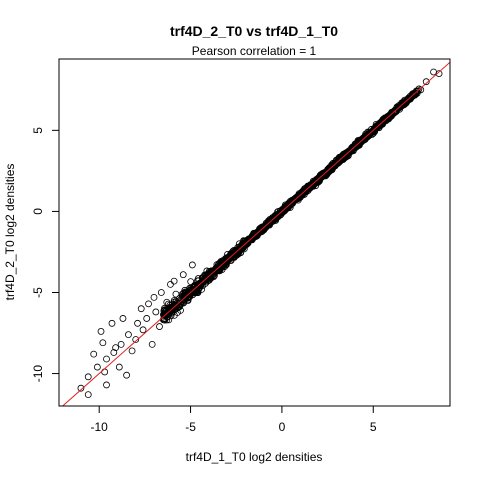 This screenshot has width=480, height=480. Describe the element at coordinates (254, 51) in the screenshot. I see `chart-subtitle: Pearson correlation = 1` at that location.